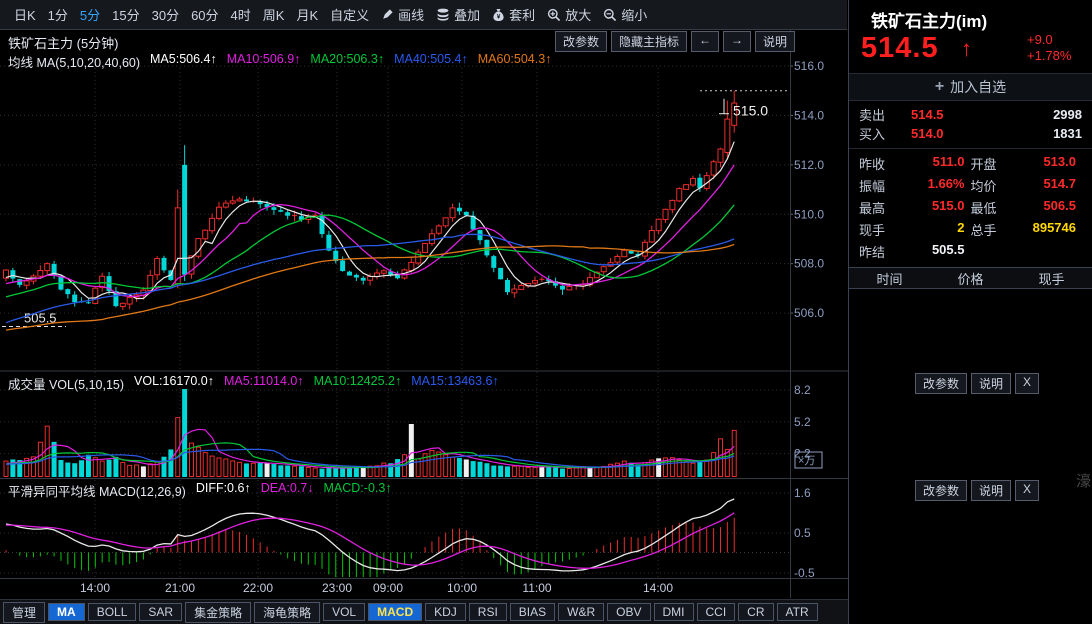 Image resolution: width=1092 pixels, height=624 pixels. What do you see at coordinates (580, 41) in the screenshot?
I see `main-edit-params-button: 改参数` at bounding box center [580, 41].